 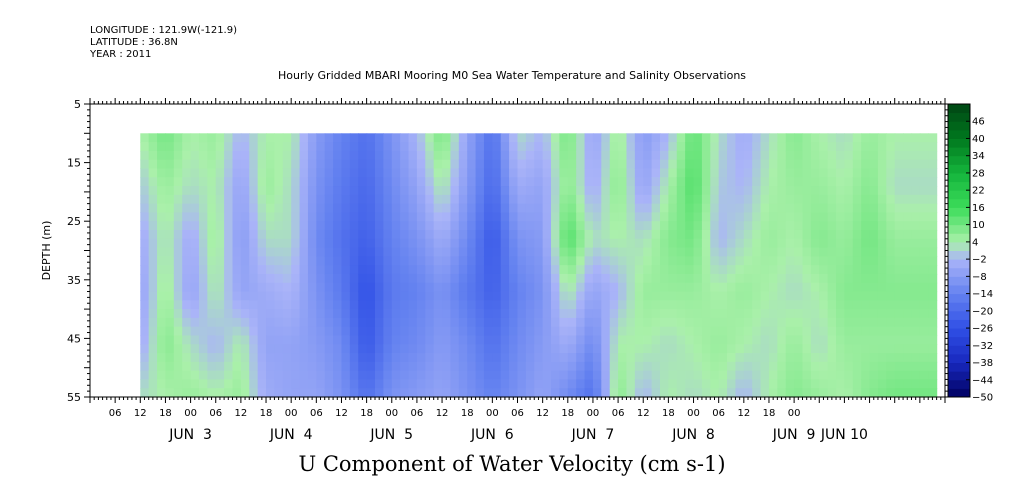 What do you see at coordinates (121, 54) in the screenshot?
I see `year-label: YEAR : 2011` at bounding box center [121, 54].